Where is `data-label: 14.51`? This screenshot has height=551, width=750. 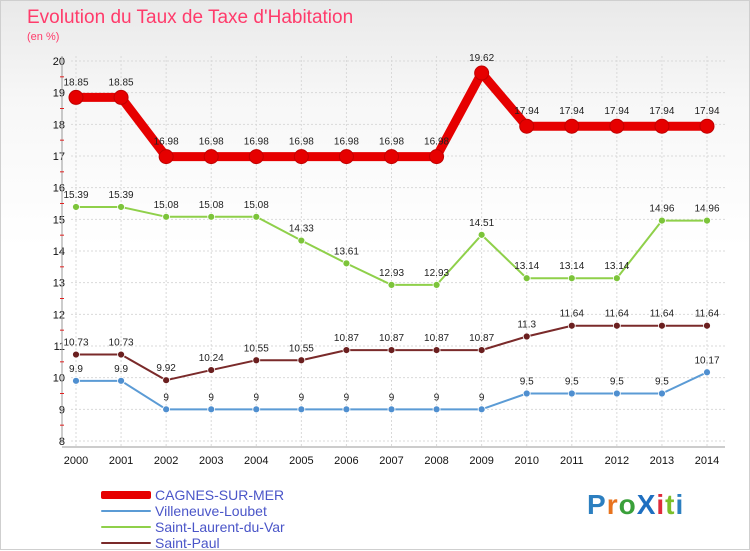 data-label: 14.51 is located at coordinates (481, 223).